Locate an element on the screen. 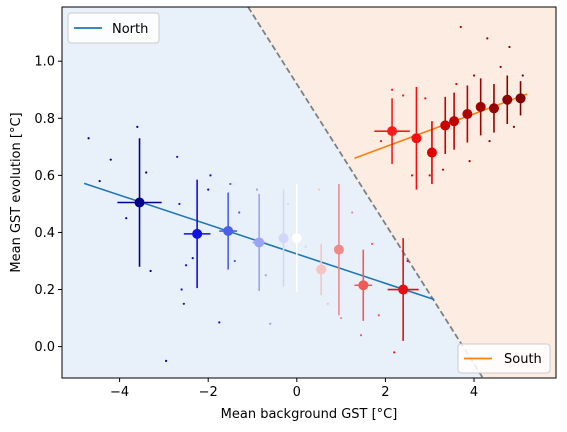 This screenshot has width=567, height=432. y-tick-label: 0.4 is located at coordinates (44, 233).